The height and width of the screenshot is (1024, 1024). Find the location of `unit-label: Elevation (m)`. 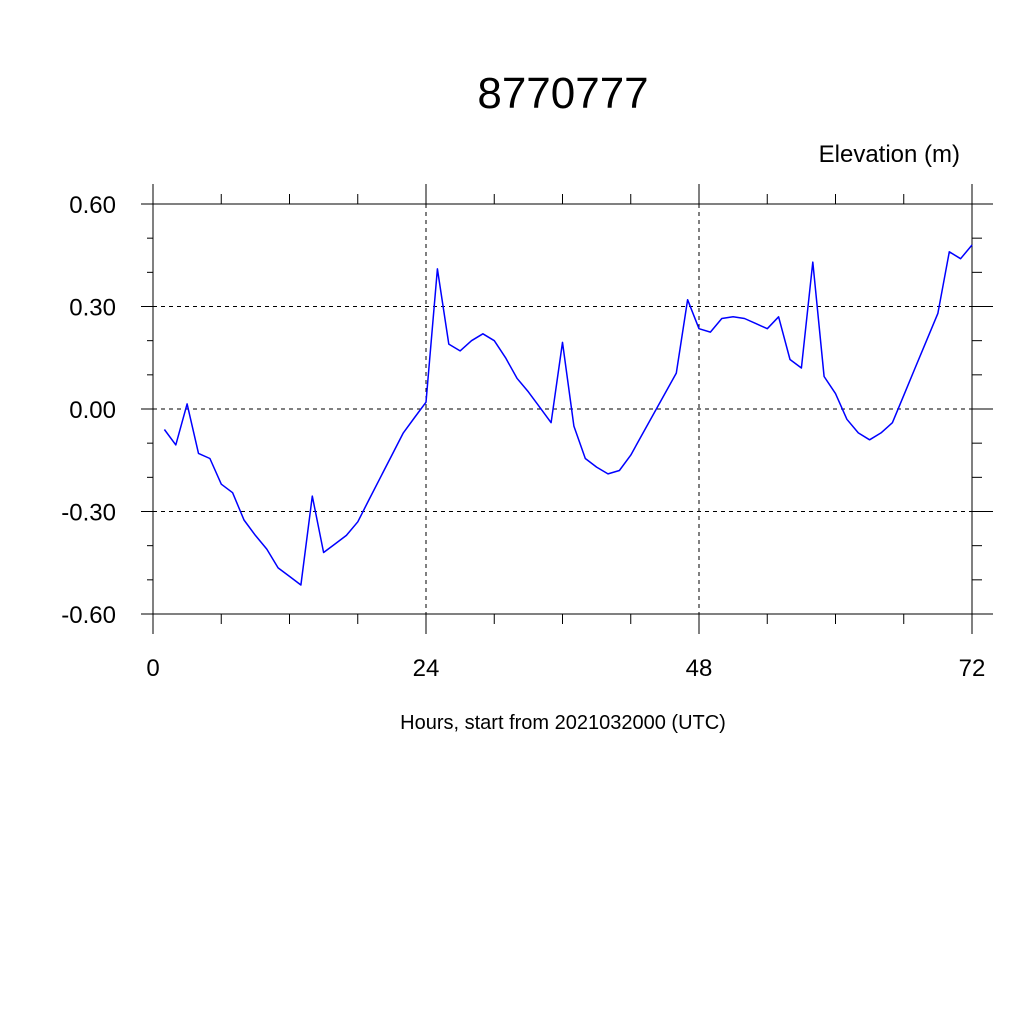

unit-label: Elevation (m) is located at coordinates (889, 154).